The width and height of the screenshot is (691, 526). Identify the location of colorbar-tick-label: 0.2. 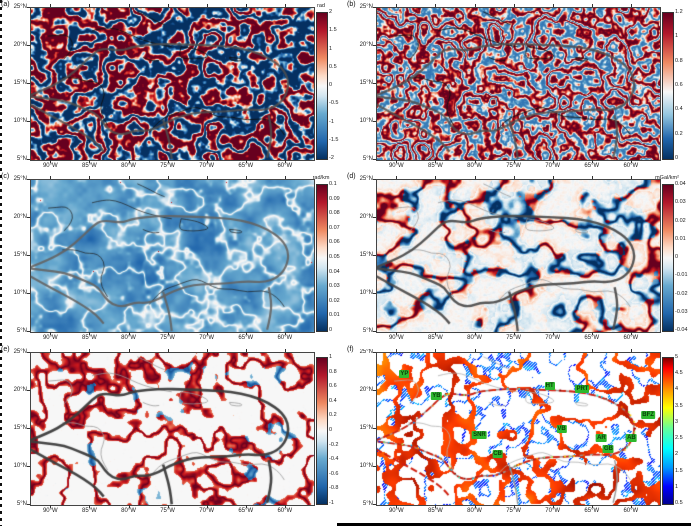
(333, 415).